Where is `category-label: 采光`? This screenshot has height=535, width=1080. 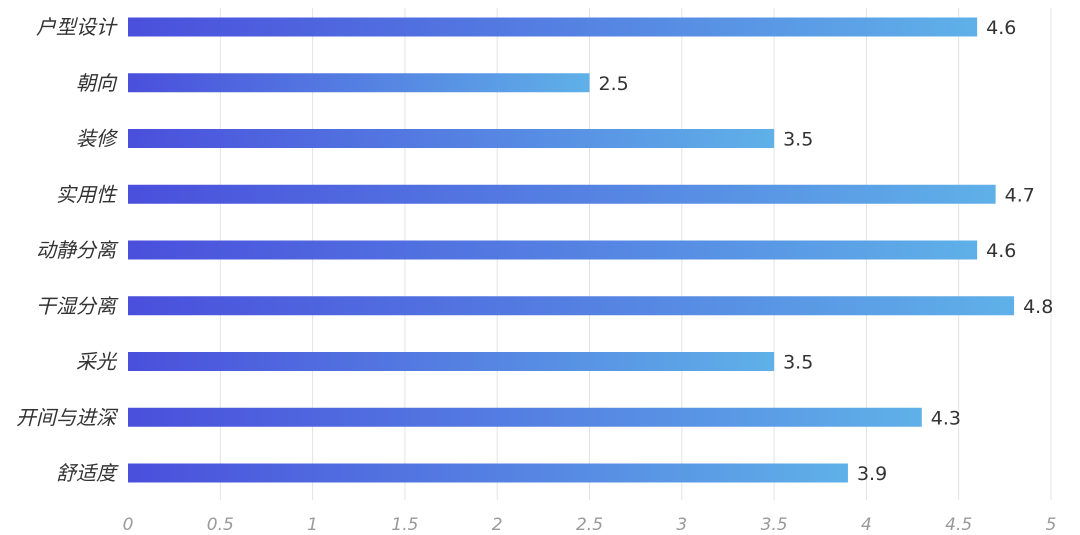 category-label: 采光 is located at coordinates (97, 362).